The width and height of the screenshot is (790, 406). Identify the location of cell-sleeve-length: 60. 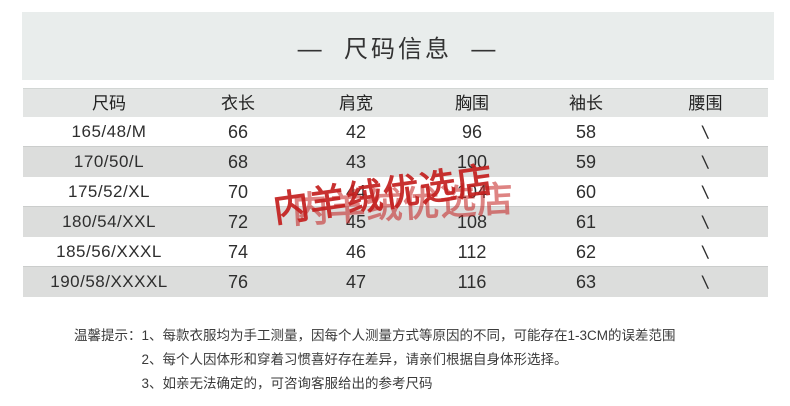
(586, 192).